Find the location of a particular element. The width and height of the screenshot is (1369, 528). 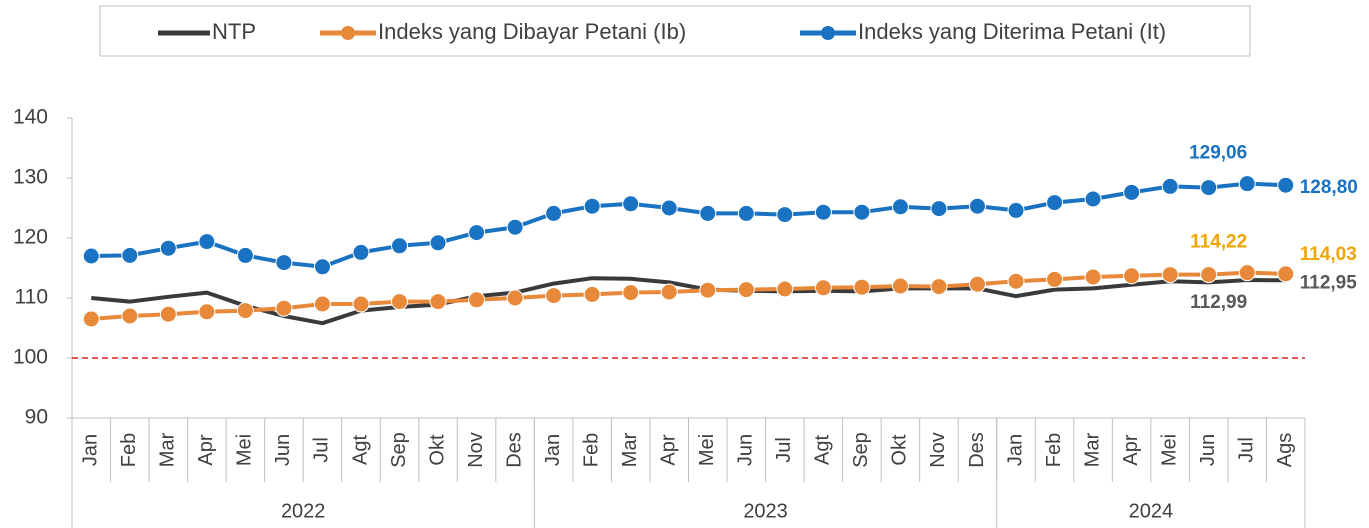

data-label: 114,03 is located at coordinates (1328, 254).